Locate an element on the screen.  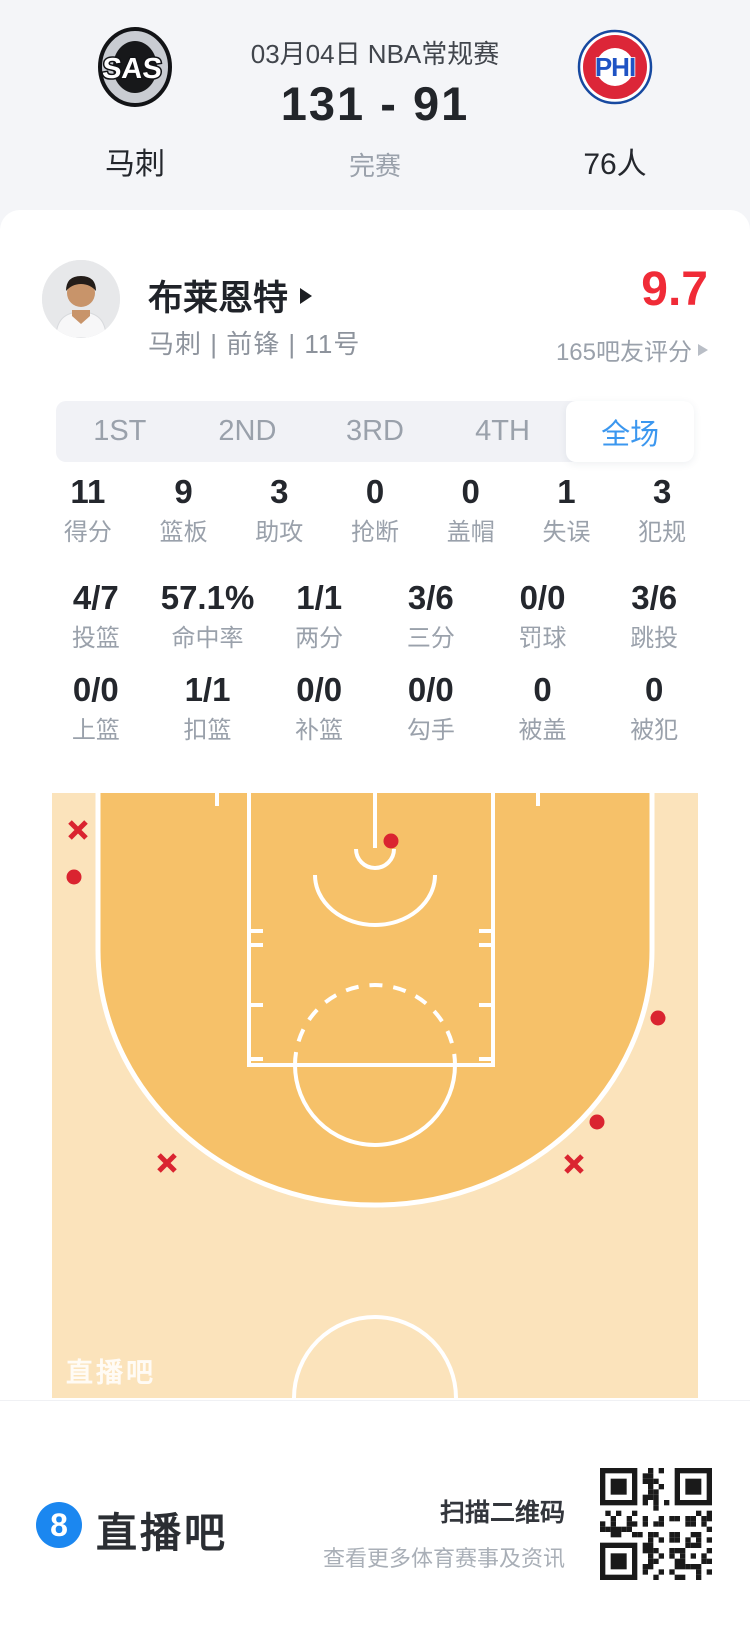
home-abbr: SAS is located at coordinates (132, 69).